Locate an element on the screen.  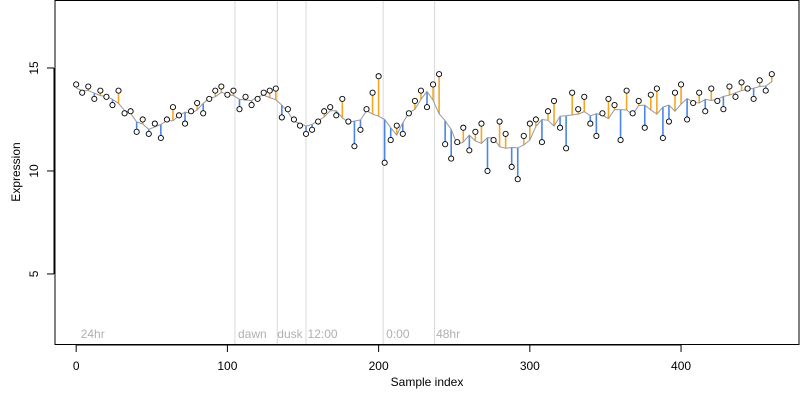
x-axis: 0 100 200 300 400 is located at coordinates (382, 358).